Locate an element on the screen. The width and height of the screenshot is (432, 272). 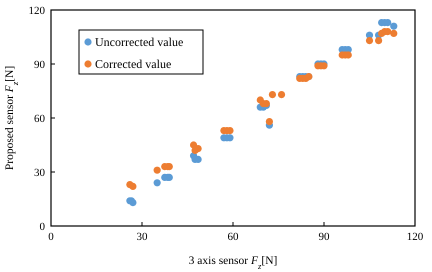
y-tick-label: 90 is located at coordinates (40, 65).